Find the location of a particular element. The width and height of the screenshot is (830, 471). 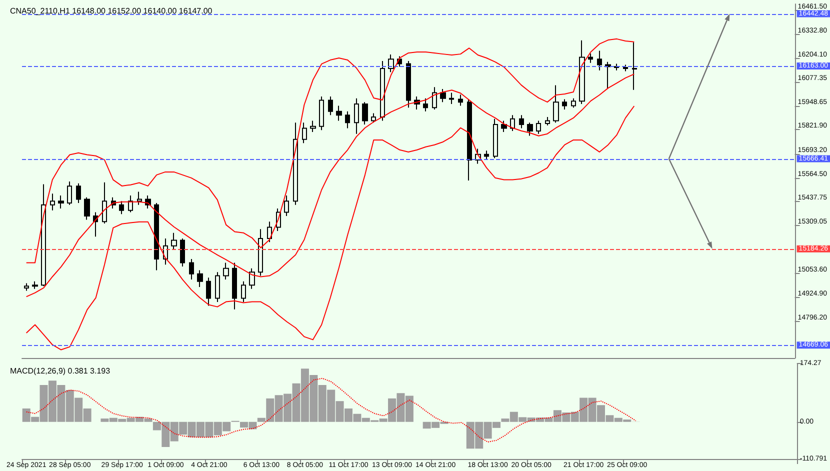

chart-title: CNA50_2110,H1 16148.00 16152.00 16140.00 16147.00 is located at coordinates (111, 11).